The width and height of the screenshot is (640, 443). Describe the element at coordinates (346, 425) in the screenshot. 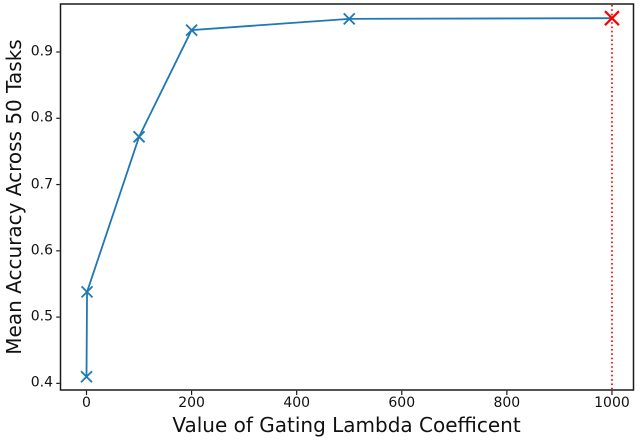

I see `x-axis-label: Value of Gating Lambda Coefficent` at that location.